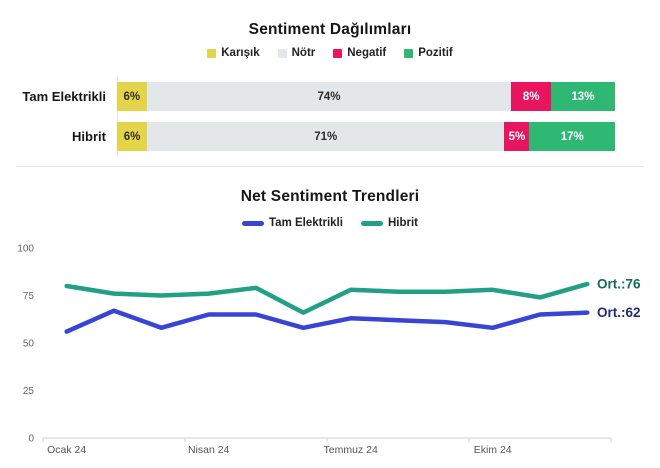  I want to click on x-axis-label-temmuz-24: Temmuz 24, so click(351, 450).